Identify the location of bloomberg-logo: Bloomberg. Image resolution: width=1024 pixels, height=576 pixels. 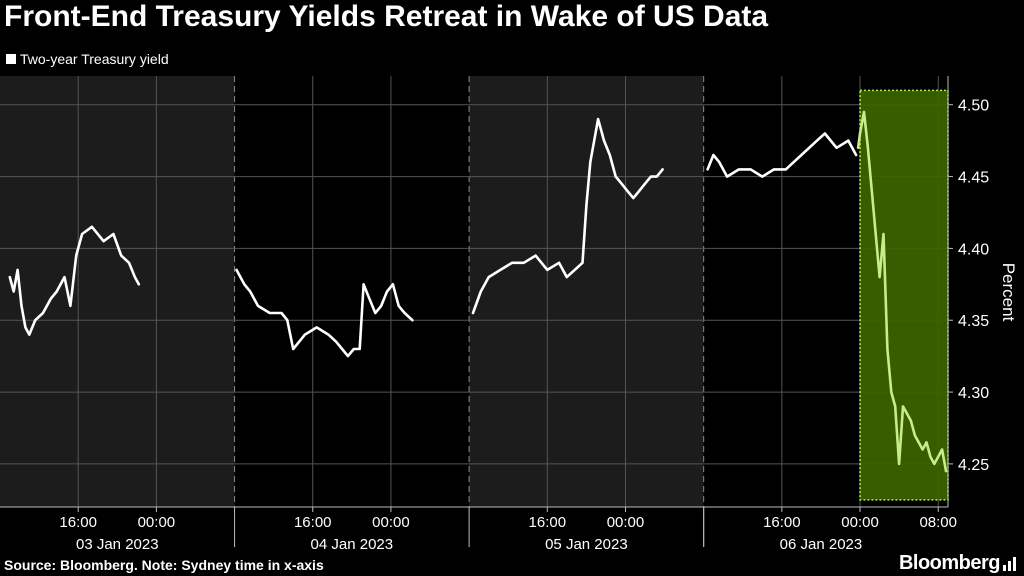
(957, 563).